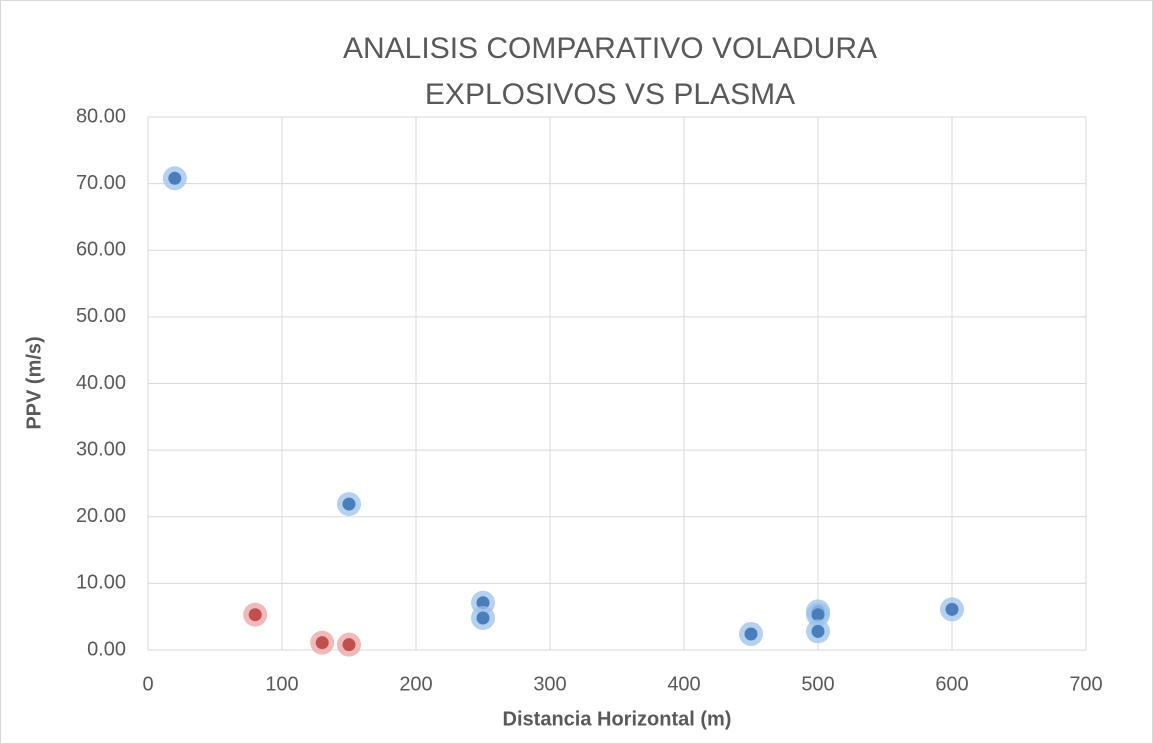 The width and height of the screenshot is (1153, 744). I want to click on y-tick-label: 30.00, so click(101, 449).